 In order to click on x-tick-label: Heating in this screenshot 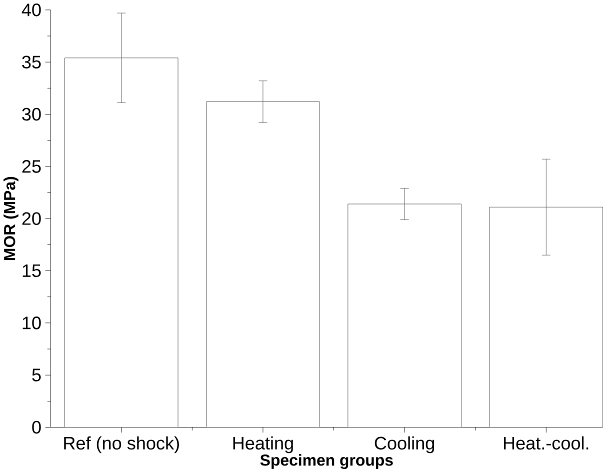, I will do `click(263, 445)`.